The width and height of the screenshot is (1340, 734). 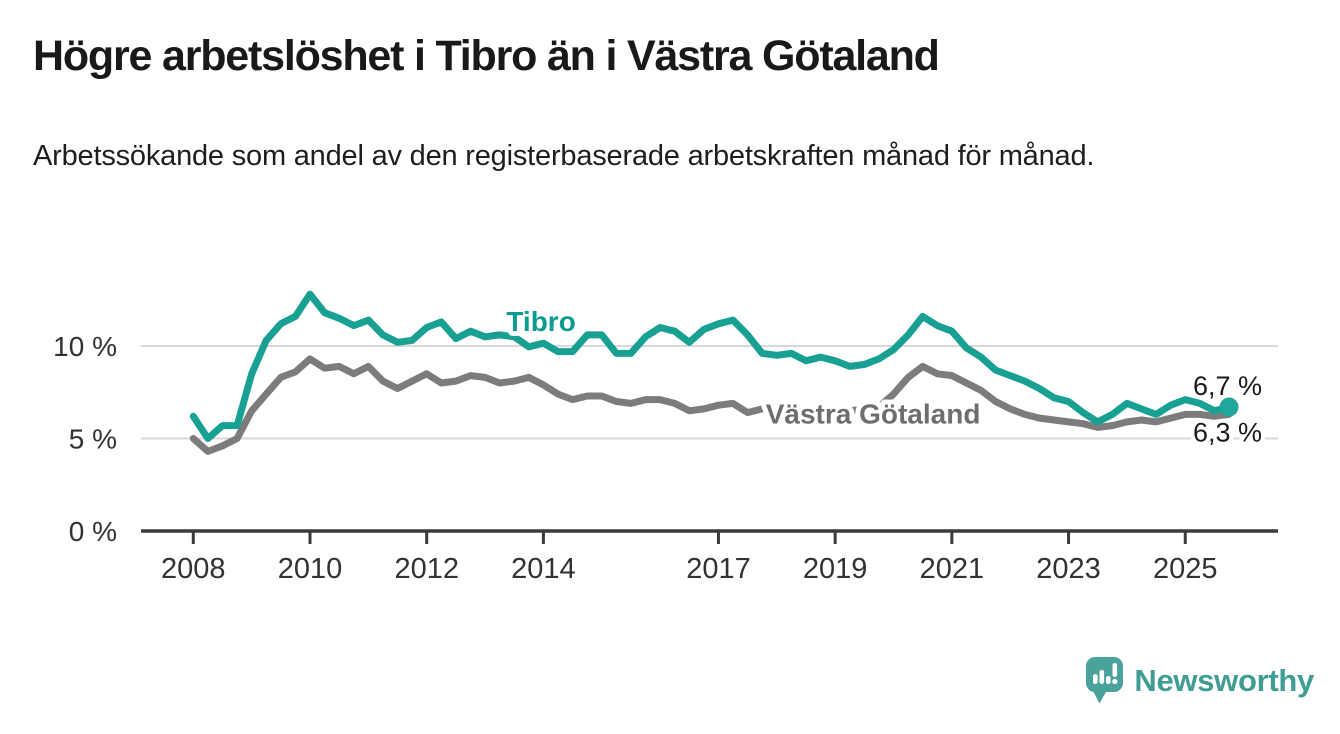 I want to click on logo-exclamation-dot, so click(x=1115, y=681).